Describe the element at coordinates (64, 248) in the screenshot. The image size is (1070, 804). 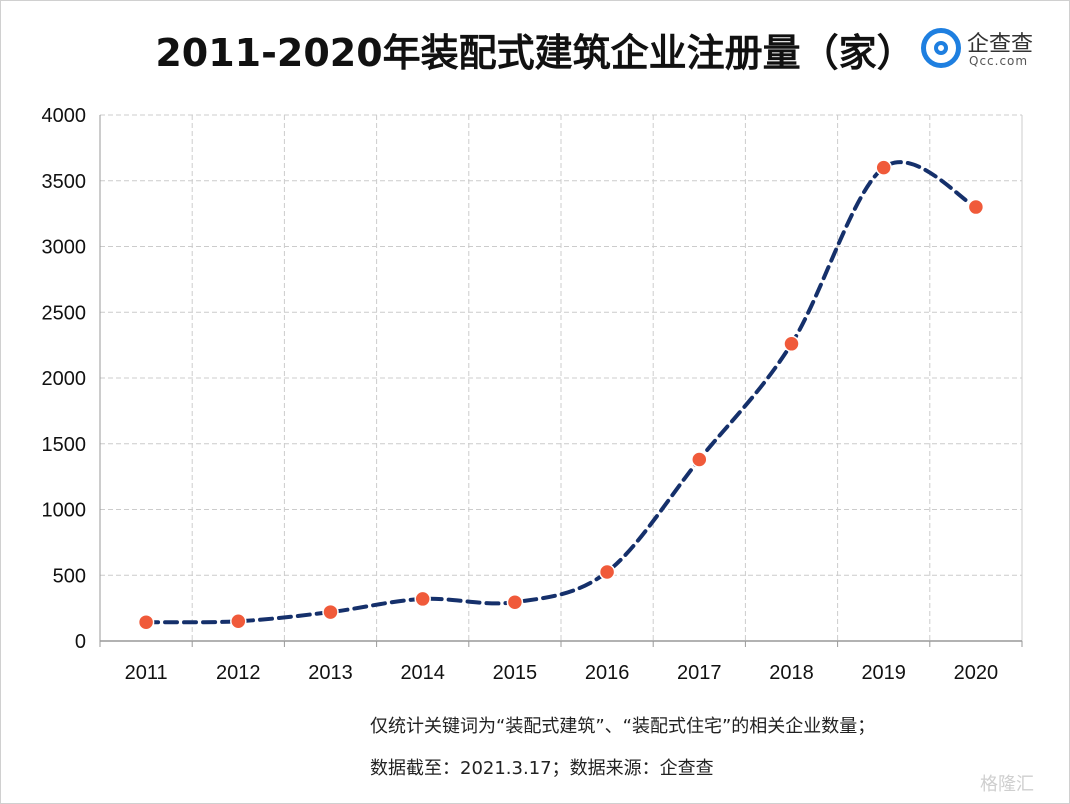
I see `y-tick-label: 3000` at that location.